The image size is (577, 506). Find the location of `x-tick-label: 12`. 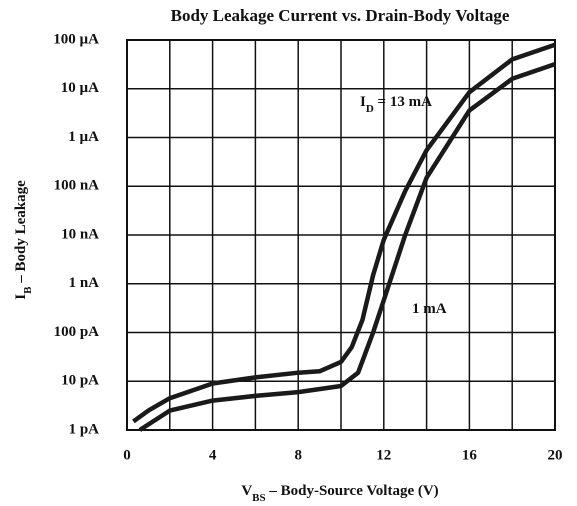

x-tick-label: 12 is located at coordinates (383, 455).